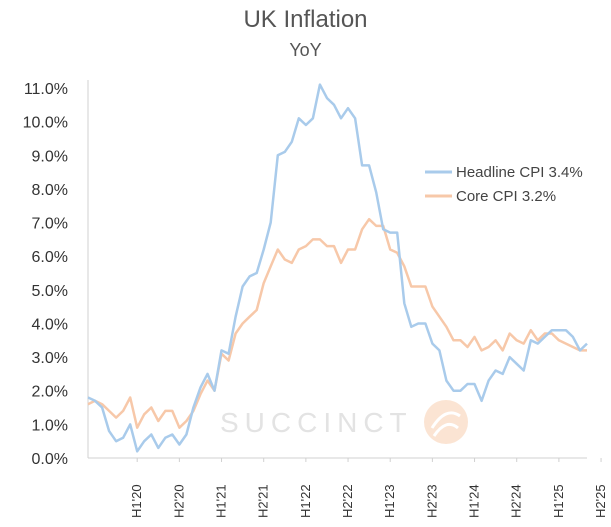 Image resolution: width=611 pixels, height=527 pixels. Describe the element at coordinates (347, 501) in the screenshot. I see `x-tick-label: H2'22` at that location.